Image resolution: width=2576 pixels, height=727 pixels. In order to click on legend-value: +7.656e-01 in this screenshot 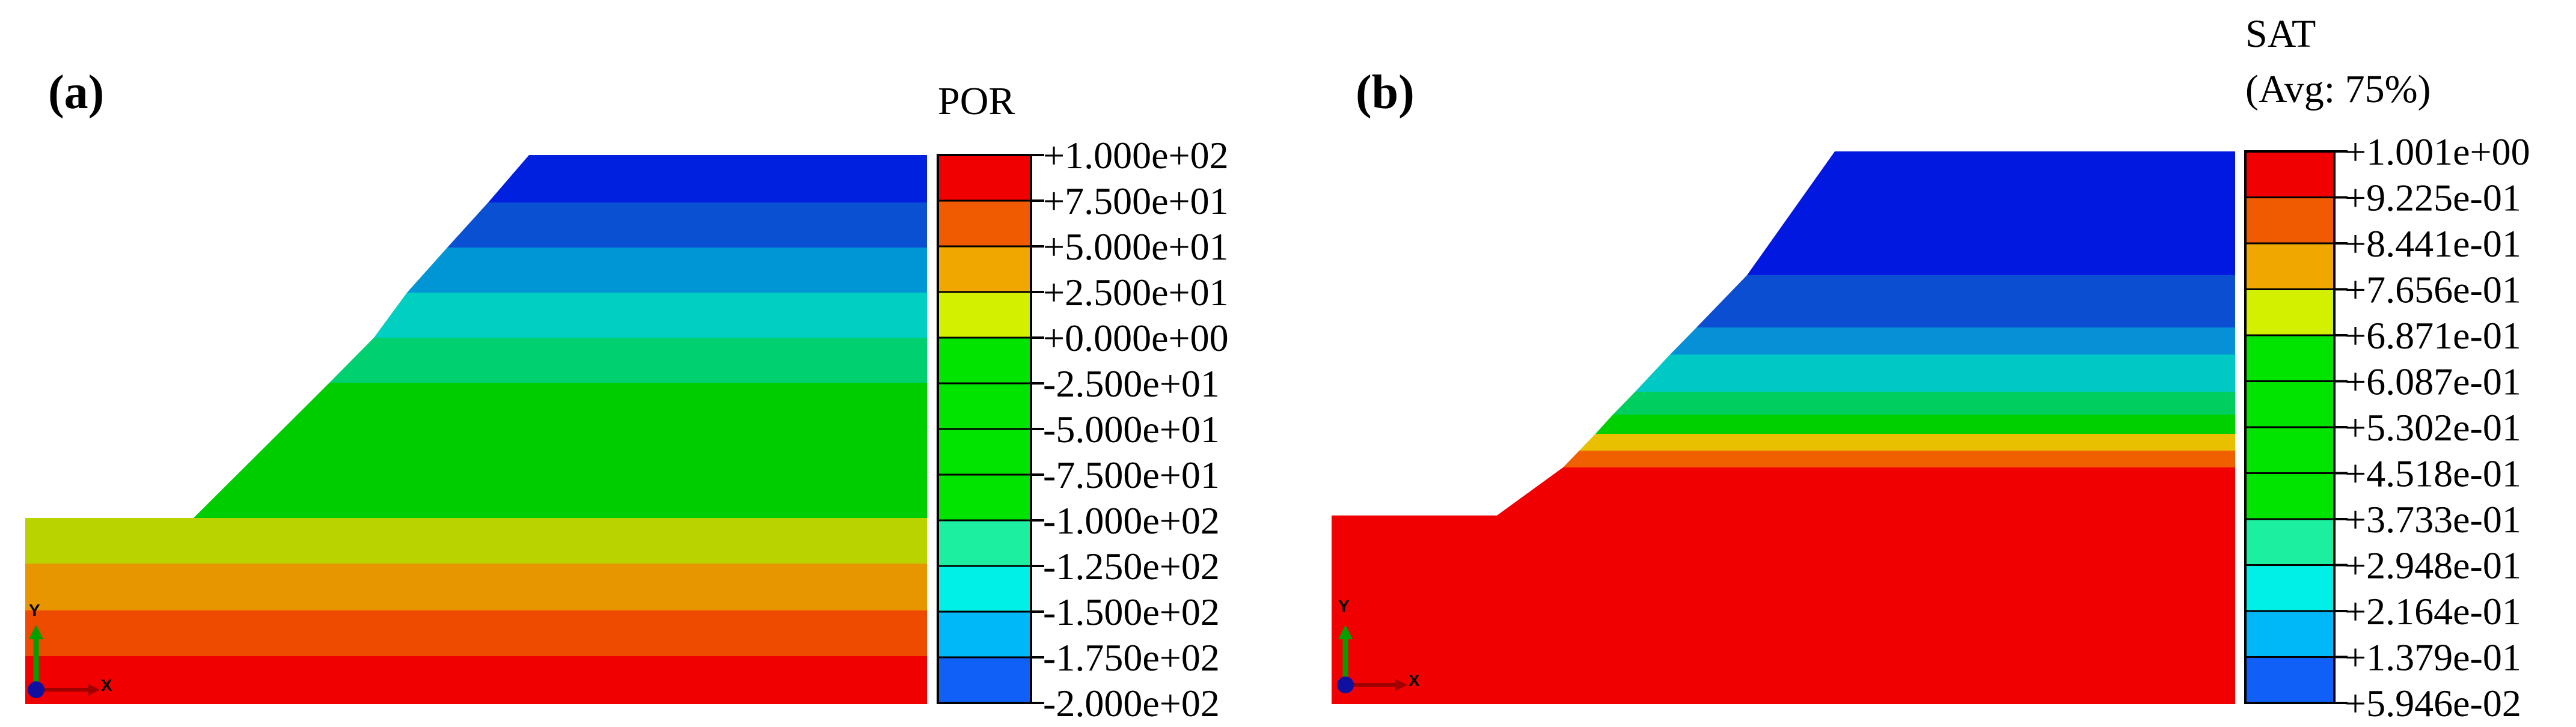, I will do `click(2433, 290)`.